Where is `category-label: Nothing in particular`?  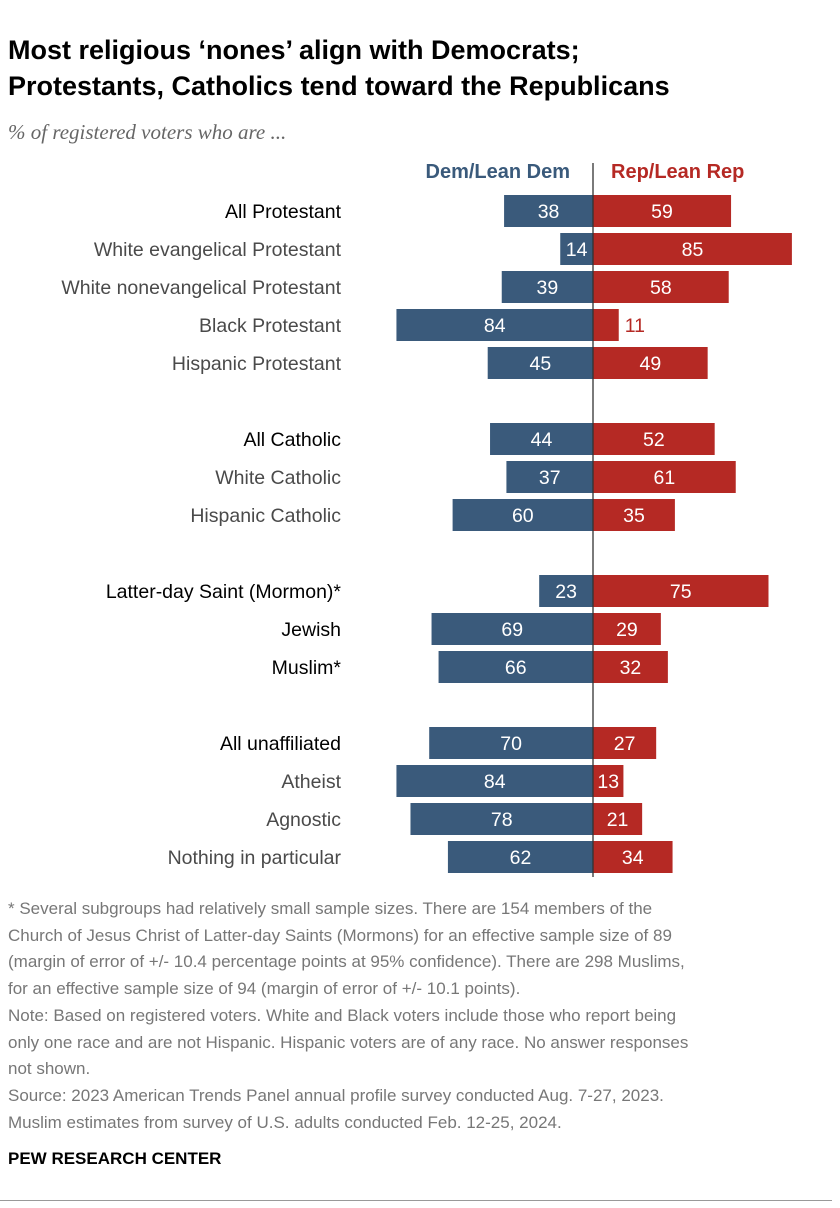 category-label: Nothing in particular is located at coordinates (255, 858).